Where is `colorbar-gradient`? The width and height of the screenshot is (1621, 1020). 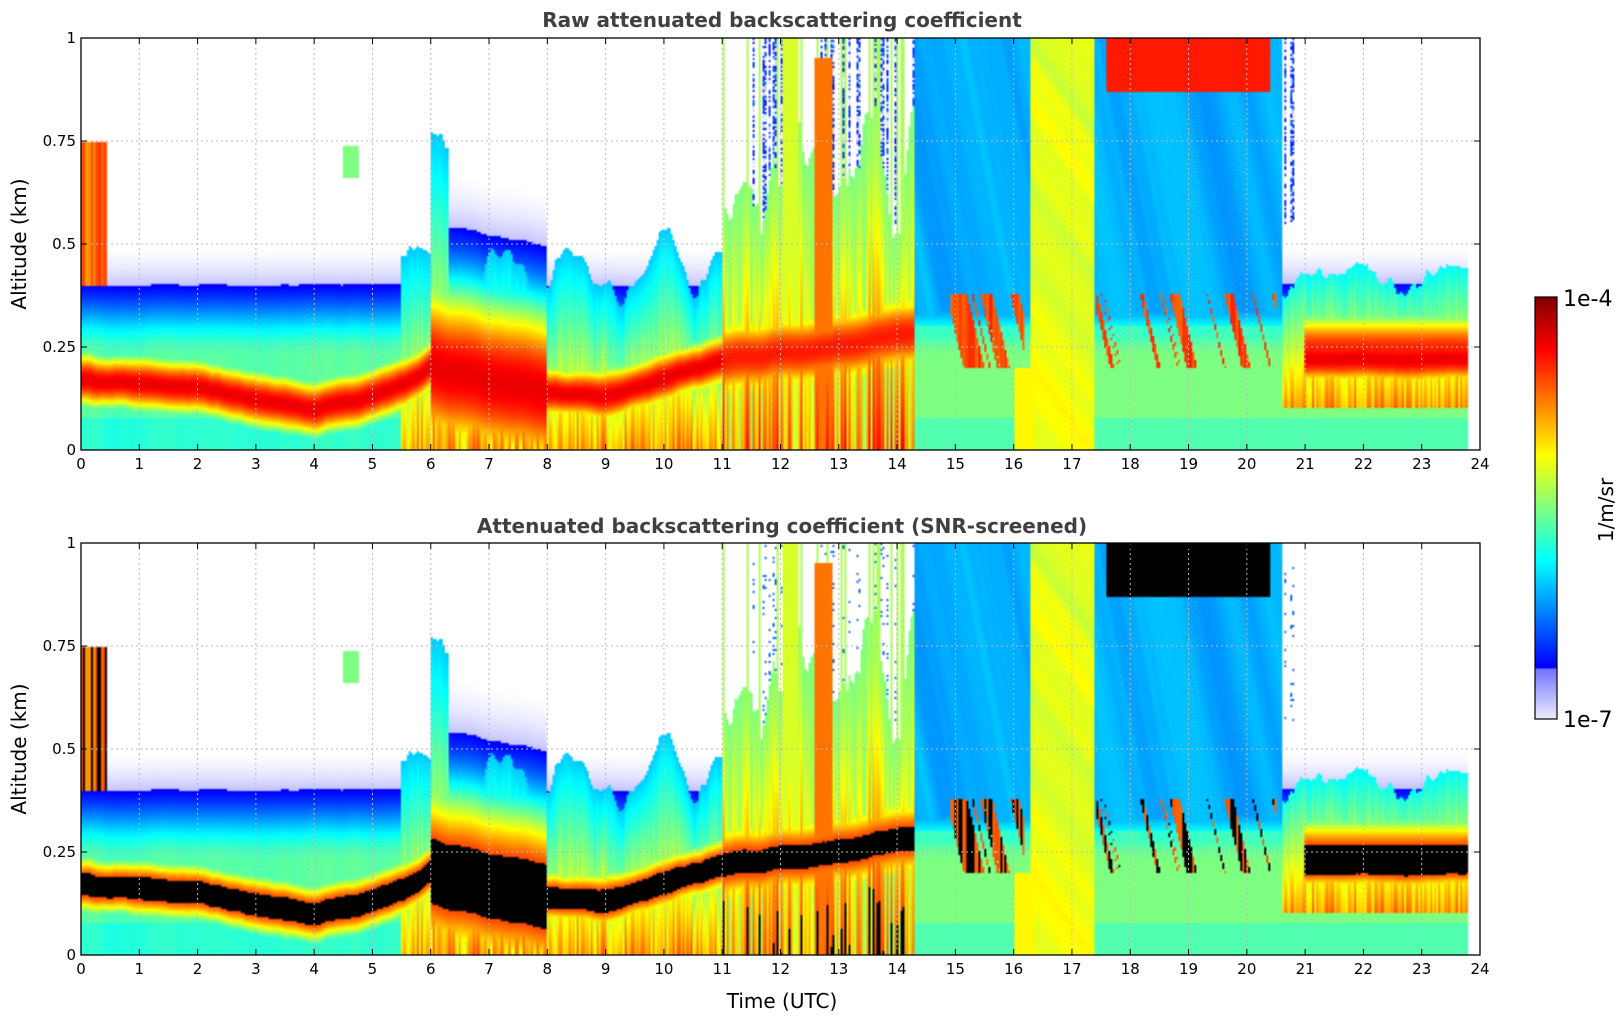 colorbar-gradient is located at coordinates (1546, 508).